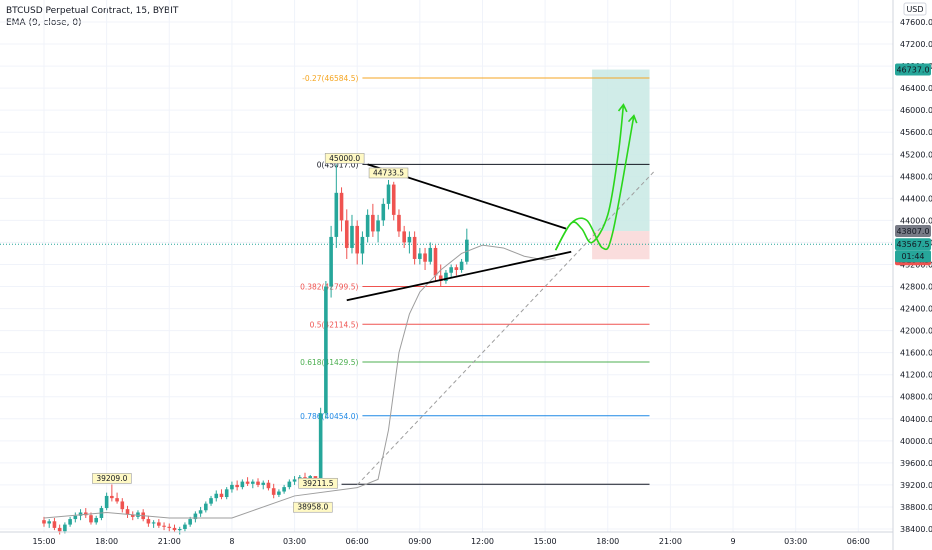 Image resolution: width=932 pixels, height=550 pixels. I want to click on x-tick-label: 06:00, so click(357, 541).